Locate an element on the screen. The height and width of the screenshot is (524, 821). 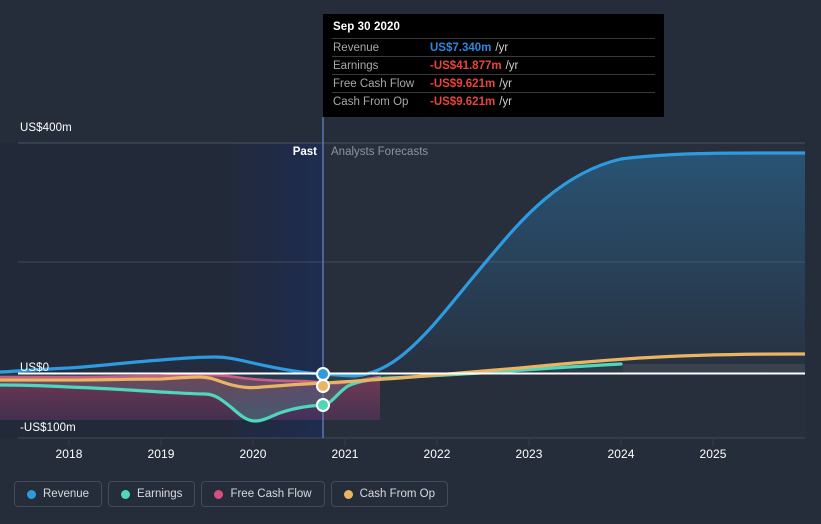
past-period-label: Past is located at coordinates (304, 152).